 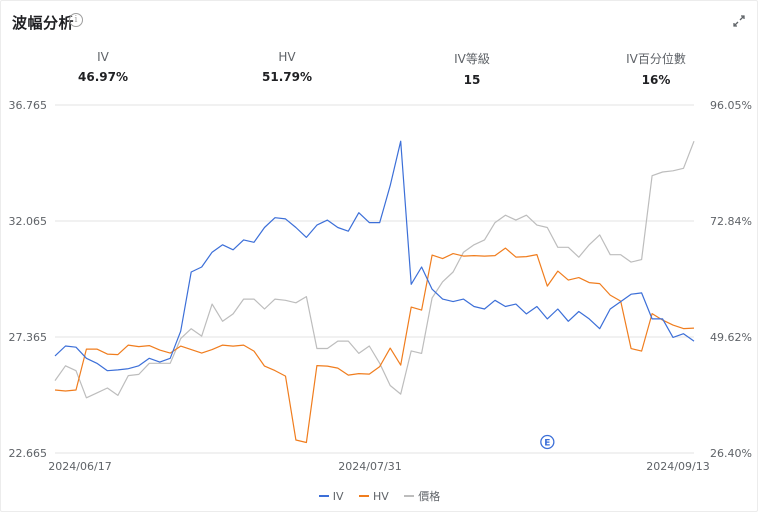 What do you see at coordinates (103, 67) in the screenshot?
I see `metric-iv: IV 46.97%` at bounding box center [103, 67].